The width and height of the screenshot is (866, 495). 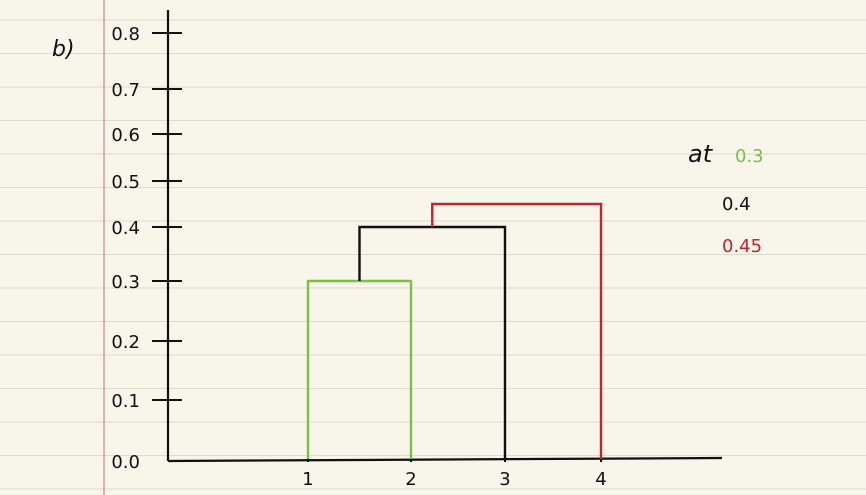 What do you see at coordinates (600, 479) in the screenshot?
I see `x-tick-label: 4` at bounding box center [600, 479].